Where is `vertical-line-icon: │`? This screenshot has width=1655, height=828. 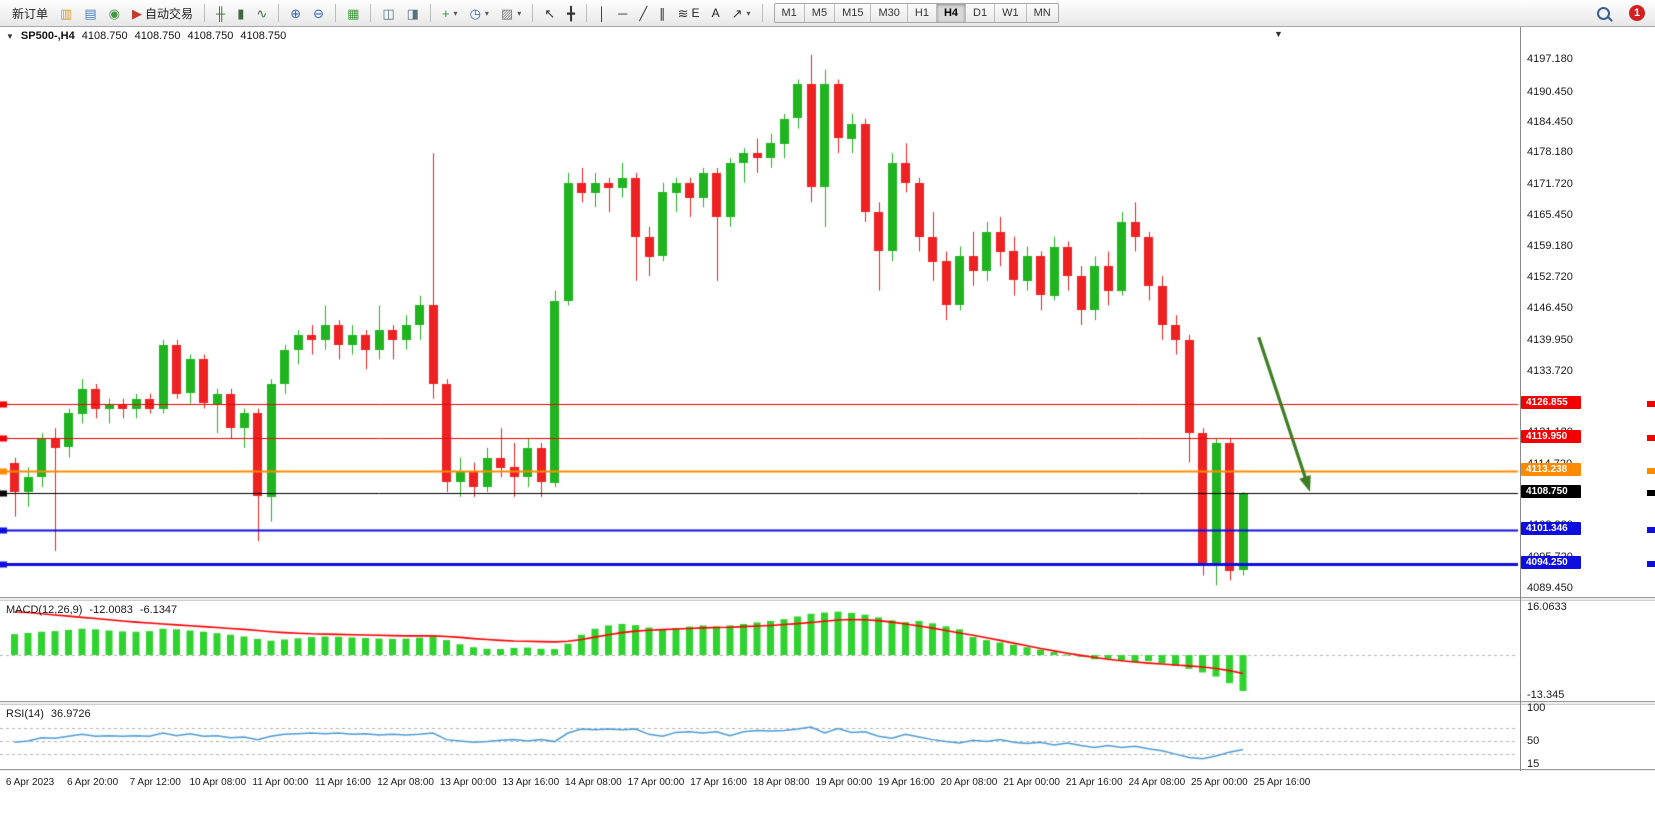
vertical-line-icon: │ is located at coordinates (602, 13).